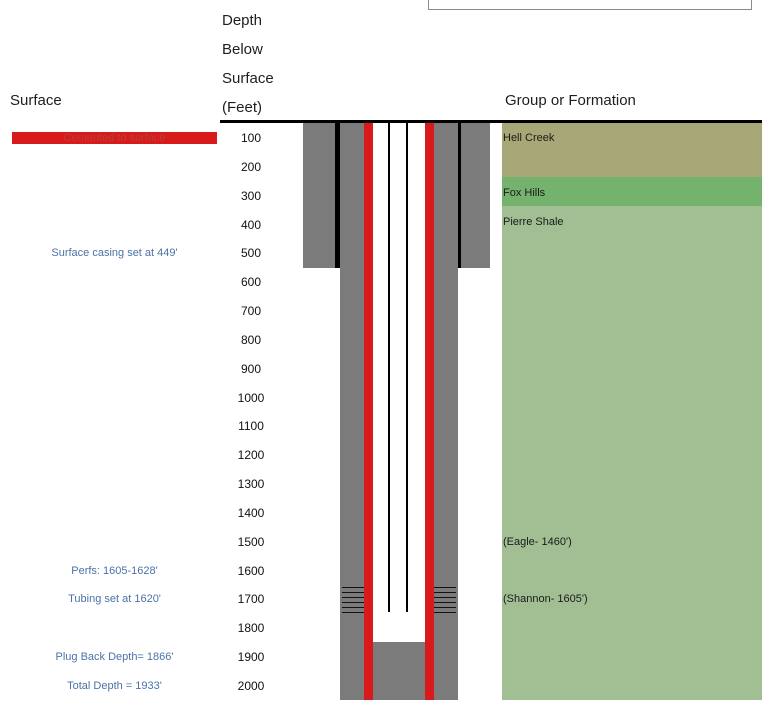  What do you see at coordinates (251, 455) in the screenshot?
I see `depth-tick: 1200` at bounding box center [251, 455].